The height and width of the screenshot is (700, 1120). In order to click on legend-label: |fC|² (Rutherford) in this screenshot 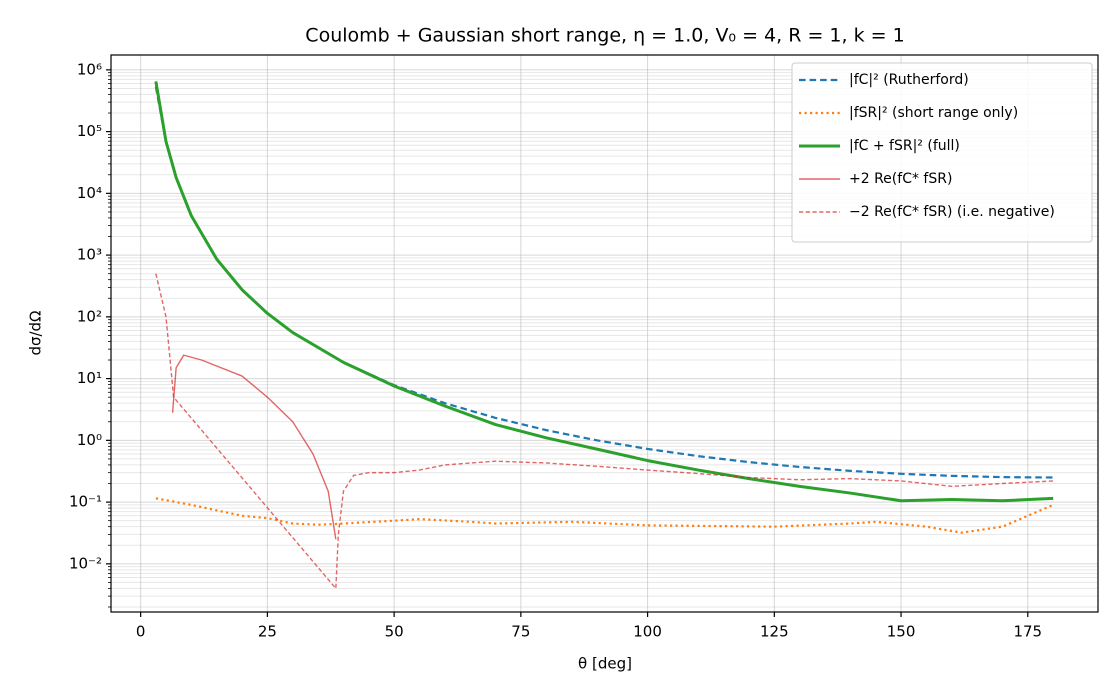, I will do `click(909, 80)`.